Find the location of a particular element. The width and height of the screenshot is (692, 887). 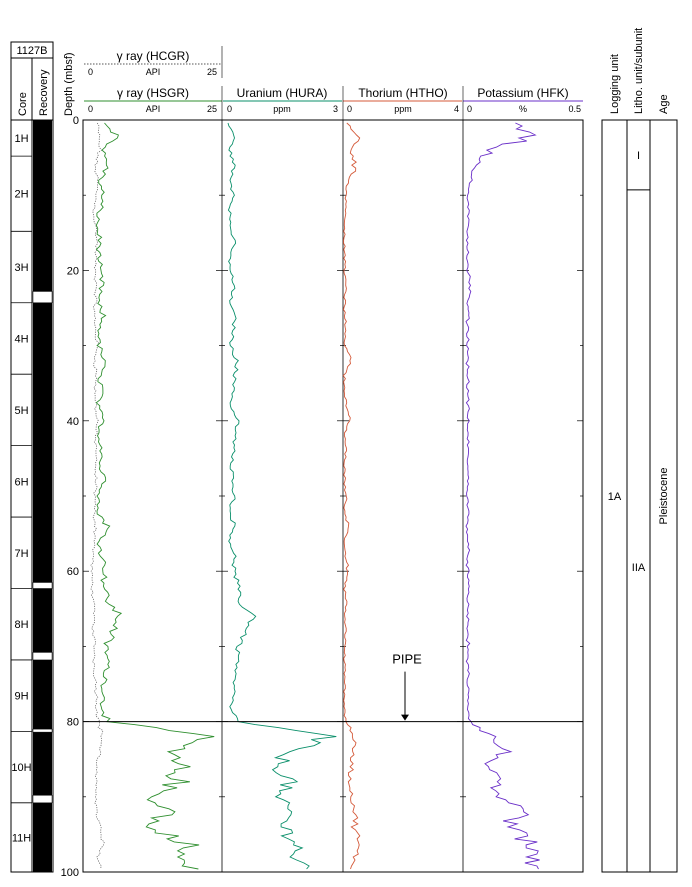

hsgr-unit: API is located at coordinates (153, 109).